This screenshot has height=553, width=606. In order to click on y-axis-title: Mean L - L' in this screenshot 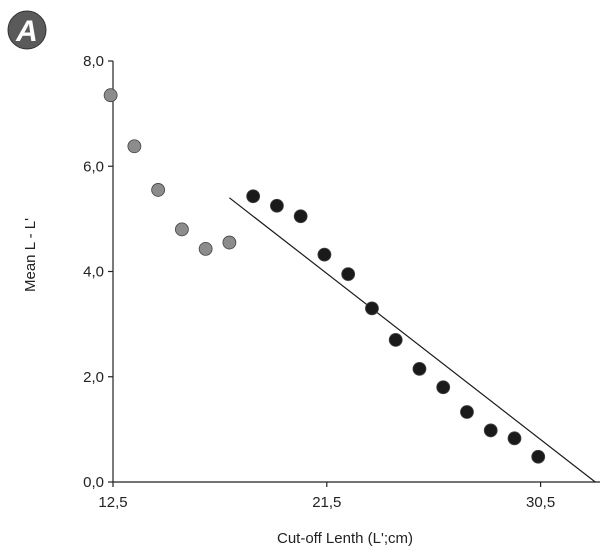, I will do `click(30, 255)`.